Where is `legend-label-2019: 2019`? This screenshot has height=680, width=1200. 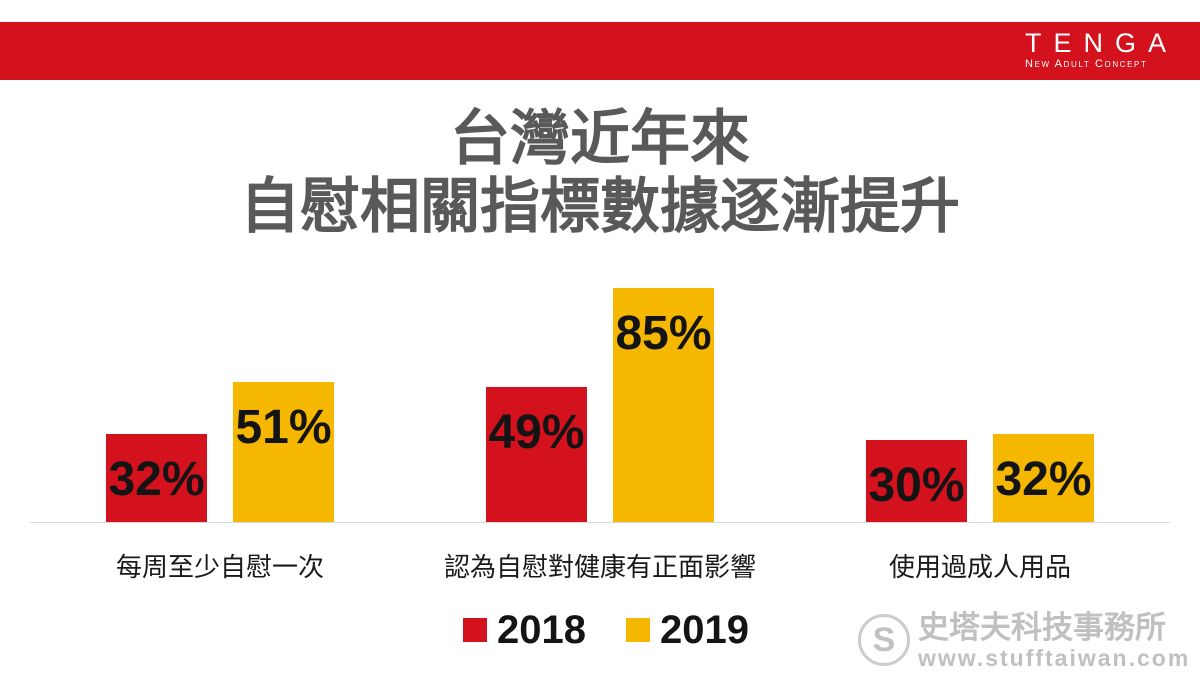 legend-label-2019: 2019 is located at coordinates (704, 630).